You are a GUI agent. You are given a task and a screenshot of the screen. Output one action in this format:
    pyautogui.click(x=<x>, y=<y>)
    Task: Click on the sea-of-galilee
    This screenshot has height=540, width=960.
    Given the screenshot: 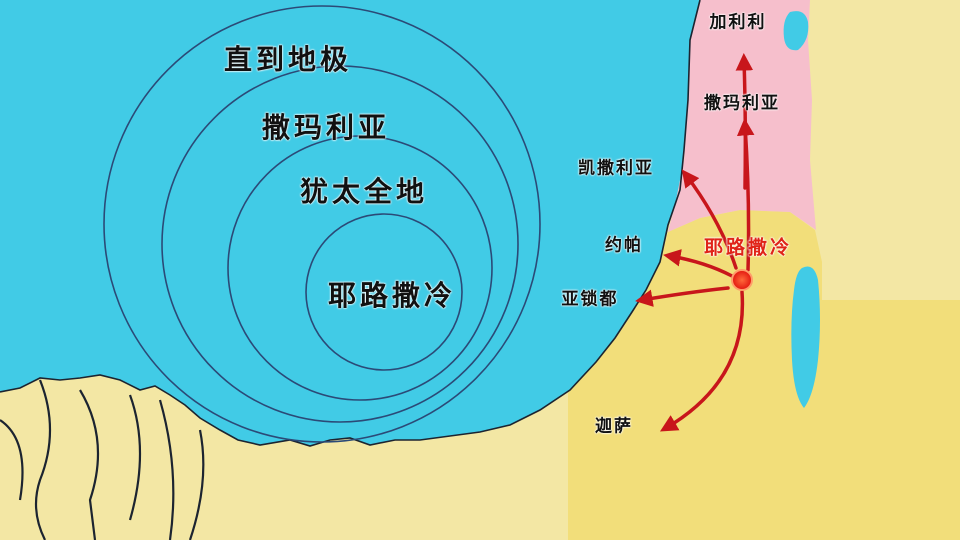 What is the action you would take?
    pyautogui.click(x=796, y=31)
    